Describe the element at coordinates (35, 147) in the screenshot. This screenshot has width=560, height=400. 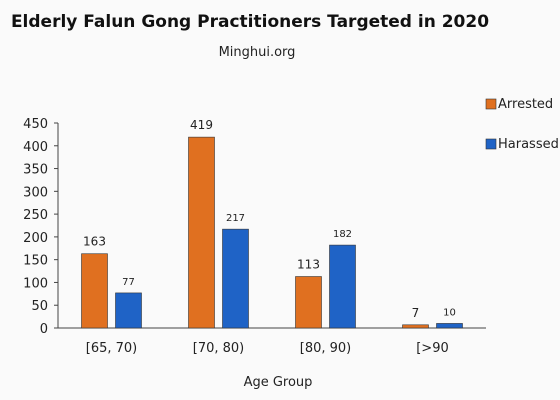
I see `y-tick-label: 400` at that location.